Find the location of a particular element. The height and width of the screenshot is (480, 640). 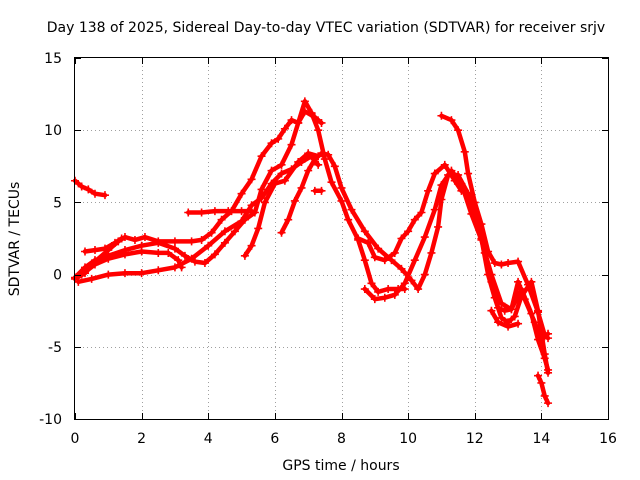

x-tick-label: 14 is located at coordinates (541, 439).